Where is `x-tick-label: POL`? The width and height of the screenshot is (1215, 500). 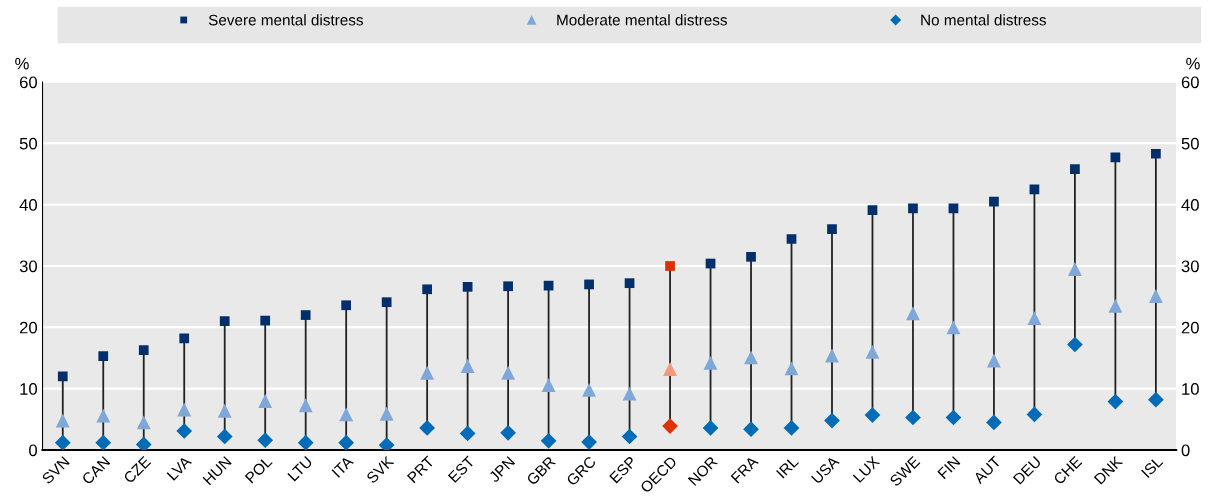 x-tick-label: POL is located at coordinates (258, 469).